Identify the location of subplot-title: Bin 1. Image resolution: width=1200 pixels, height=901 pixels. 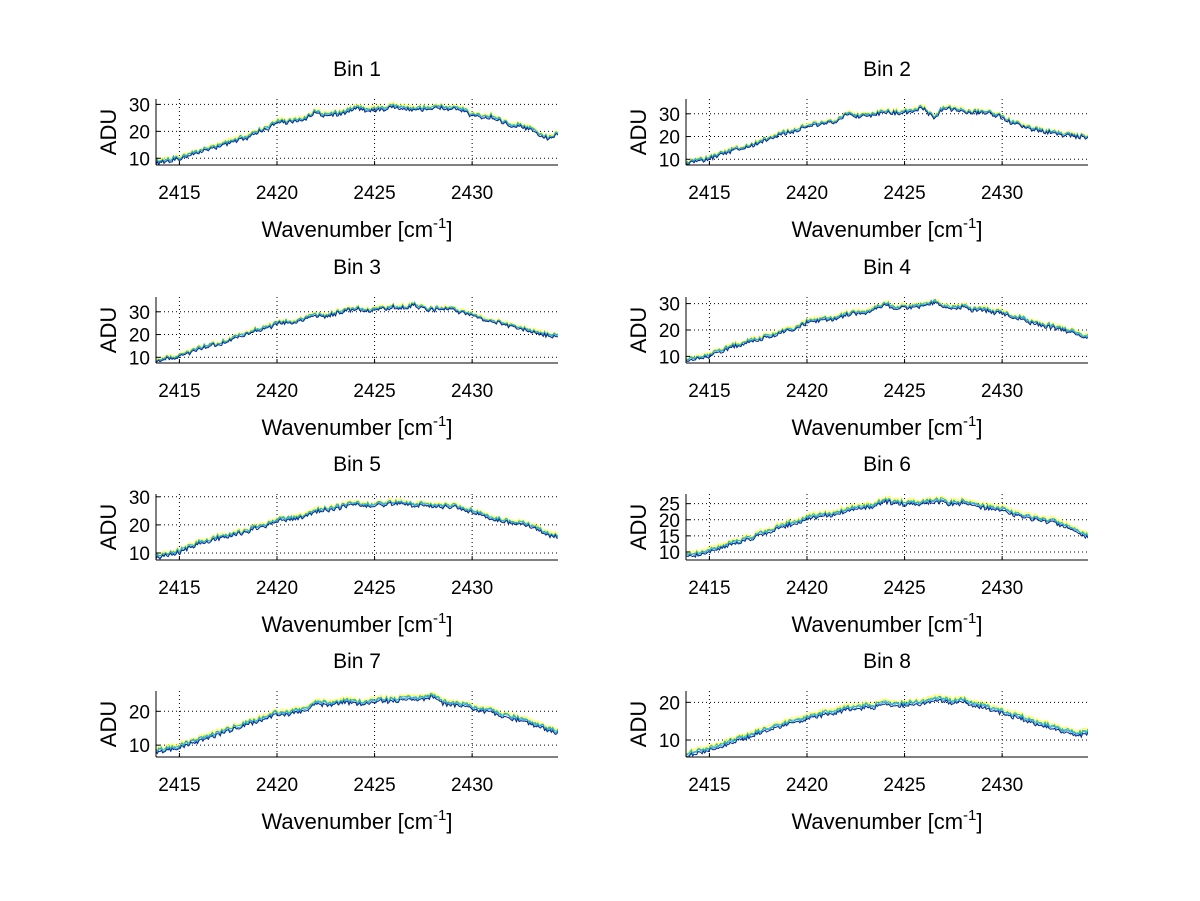
(357, 69).